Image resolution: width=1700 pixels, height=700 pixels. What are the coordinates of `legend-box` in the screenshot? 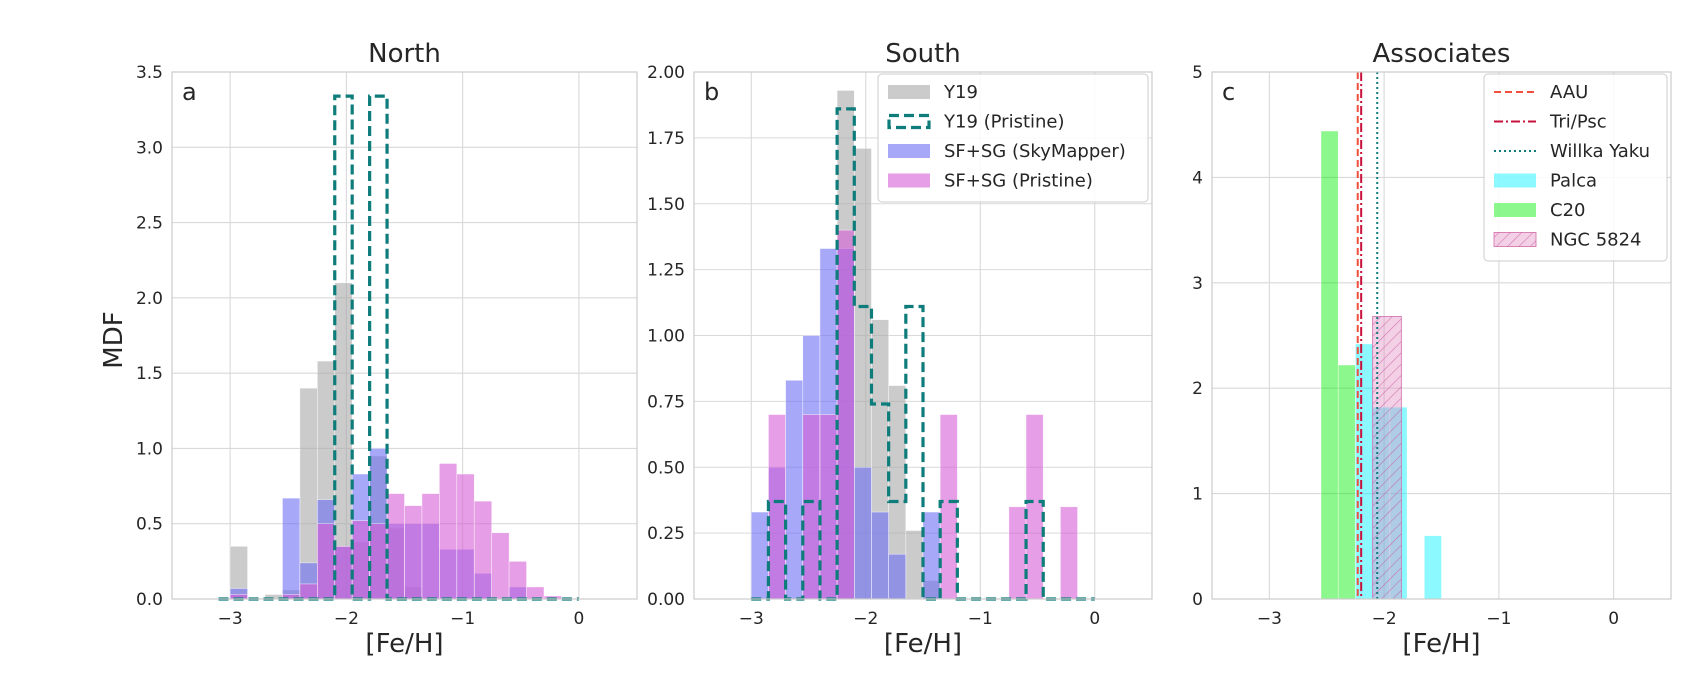 It's located at (1013, 138).